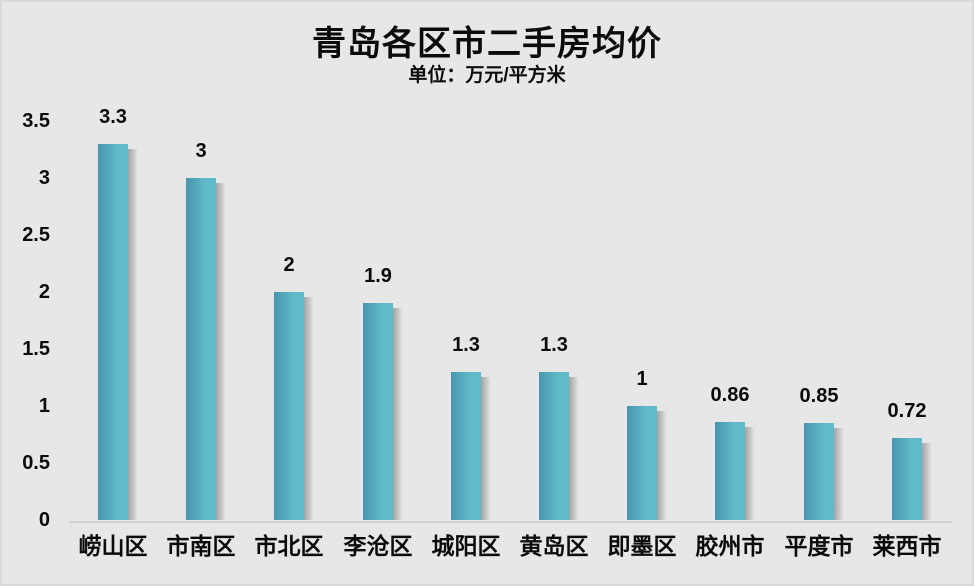  Describe the element at coordinates (487, 75) in the screenshot. I see `chart-subtitle: 单位：万元/平方米` at that location.